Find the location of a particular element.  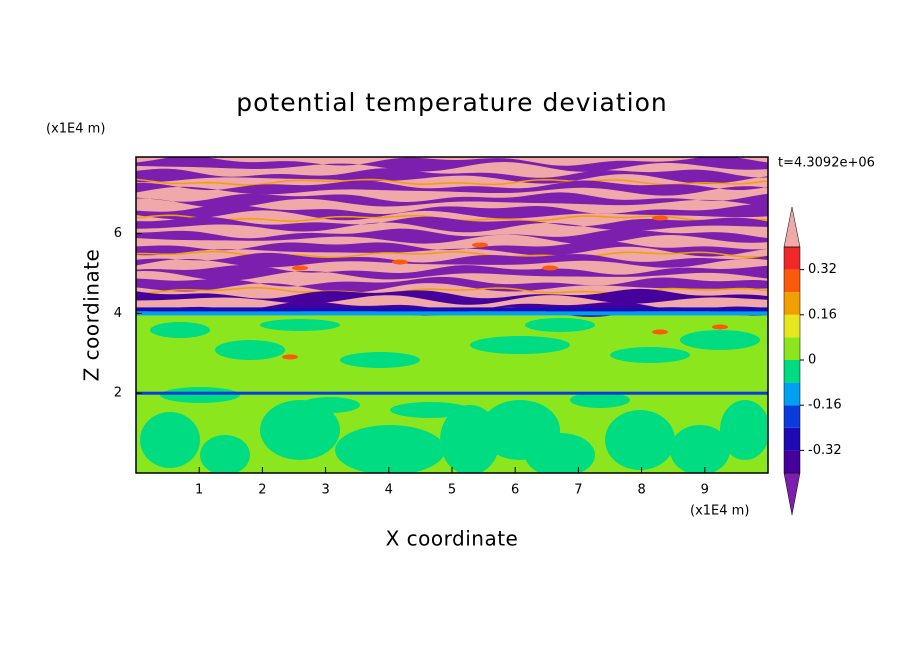

x-tick-label: 3 is located at coordinates (325, 490).